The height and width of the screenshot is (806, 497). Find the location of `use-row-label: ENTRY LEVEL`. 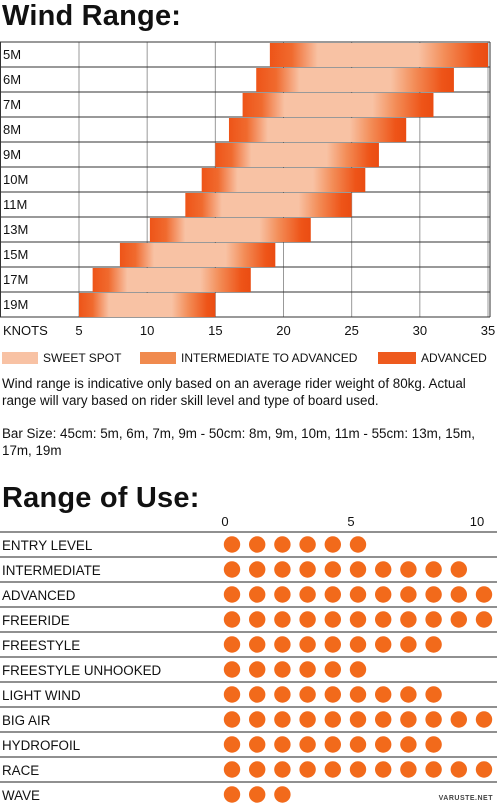

use-row-label: ENTRY LEVEL is located at coordinates (47, 545).